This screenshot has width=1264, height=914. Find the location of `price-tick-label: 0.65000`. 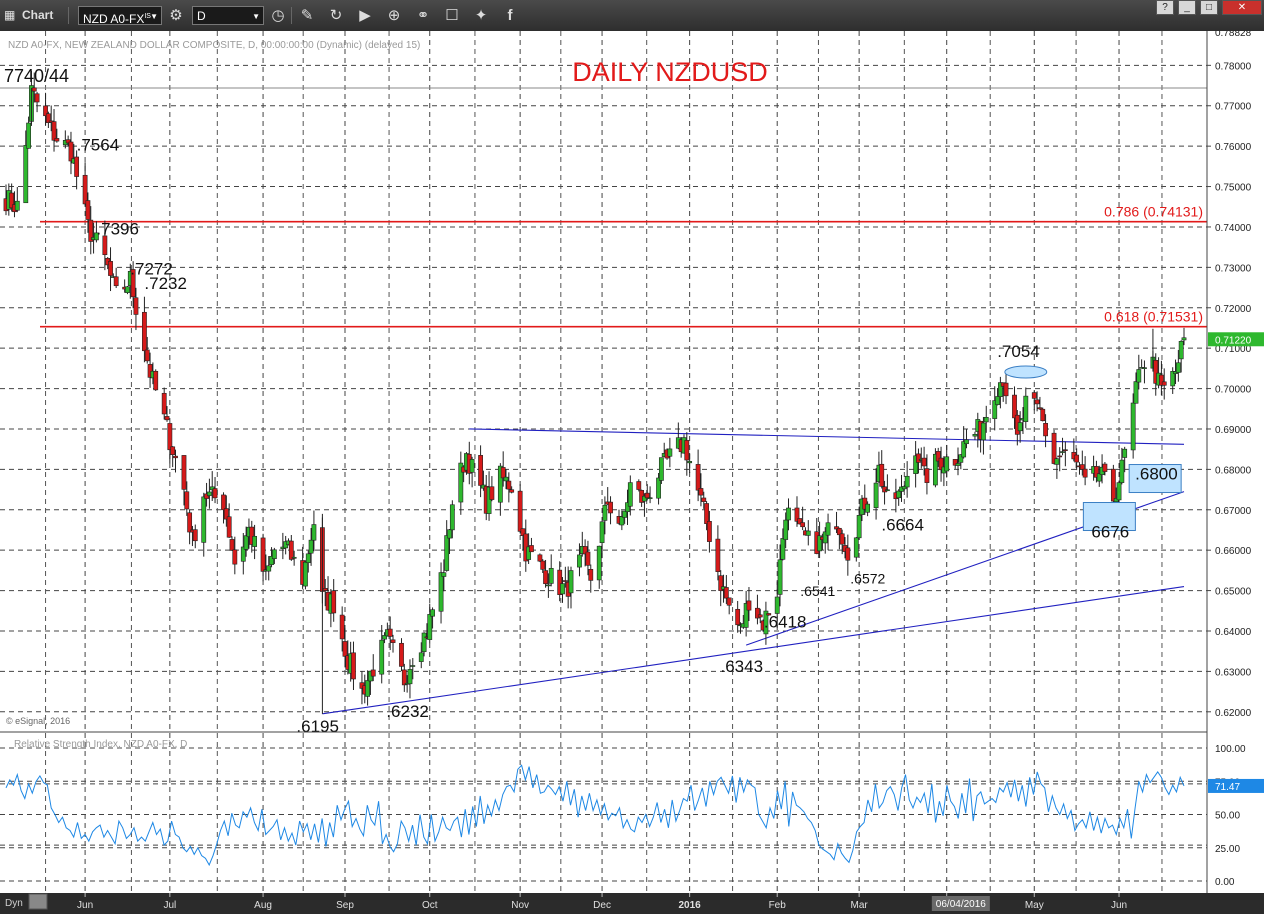

price-tick-label: 0.65000 is located at coordinates (1233, 592).